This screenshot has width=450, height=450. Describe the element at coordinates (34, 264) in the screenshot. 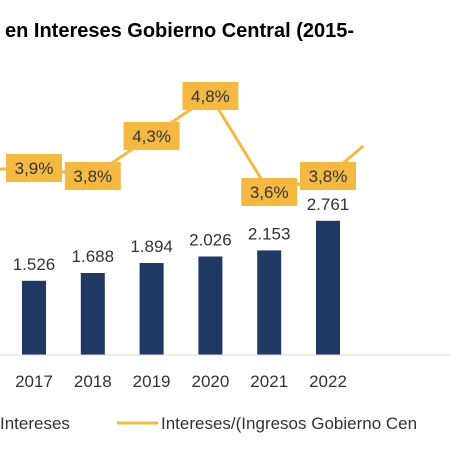

I see `bar-value-label: 1.526` at that location.